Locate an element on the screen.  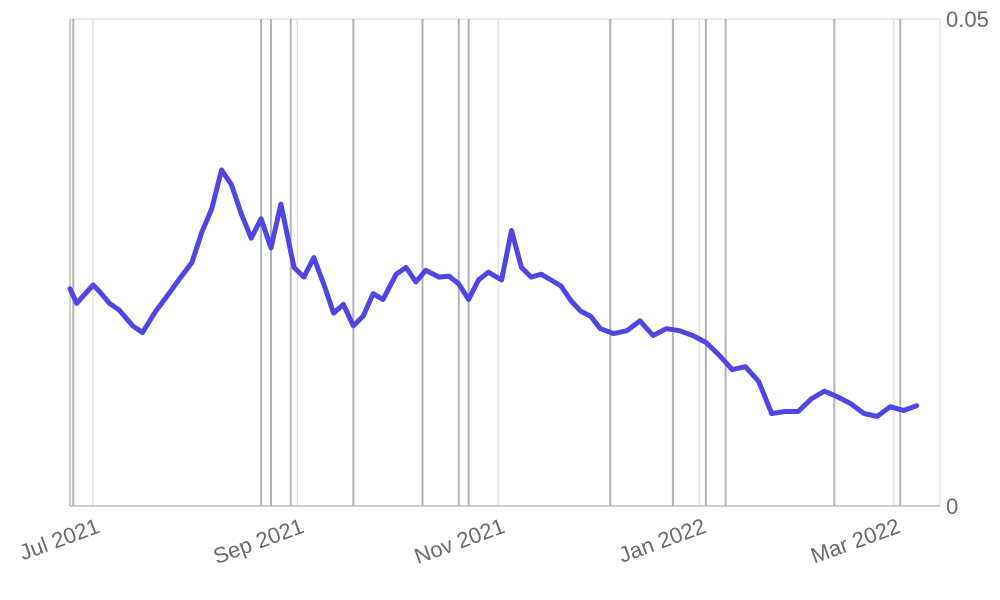
x-tick-label: Mar 2022 is located at coordinates (855, 540).